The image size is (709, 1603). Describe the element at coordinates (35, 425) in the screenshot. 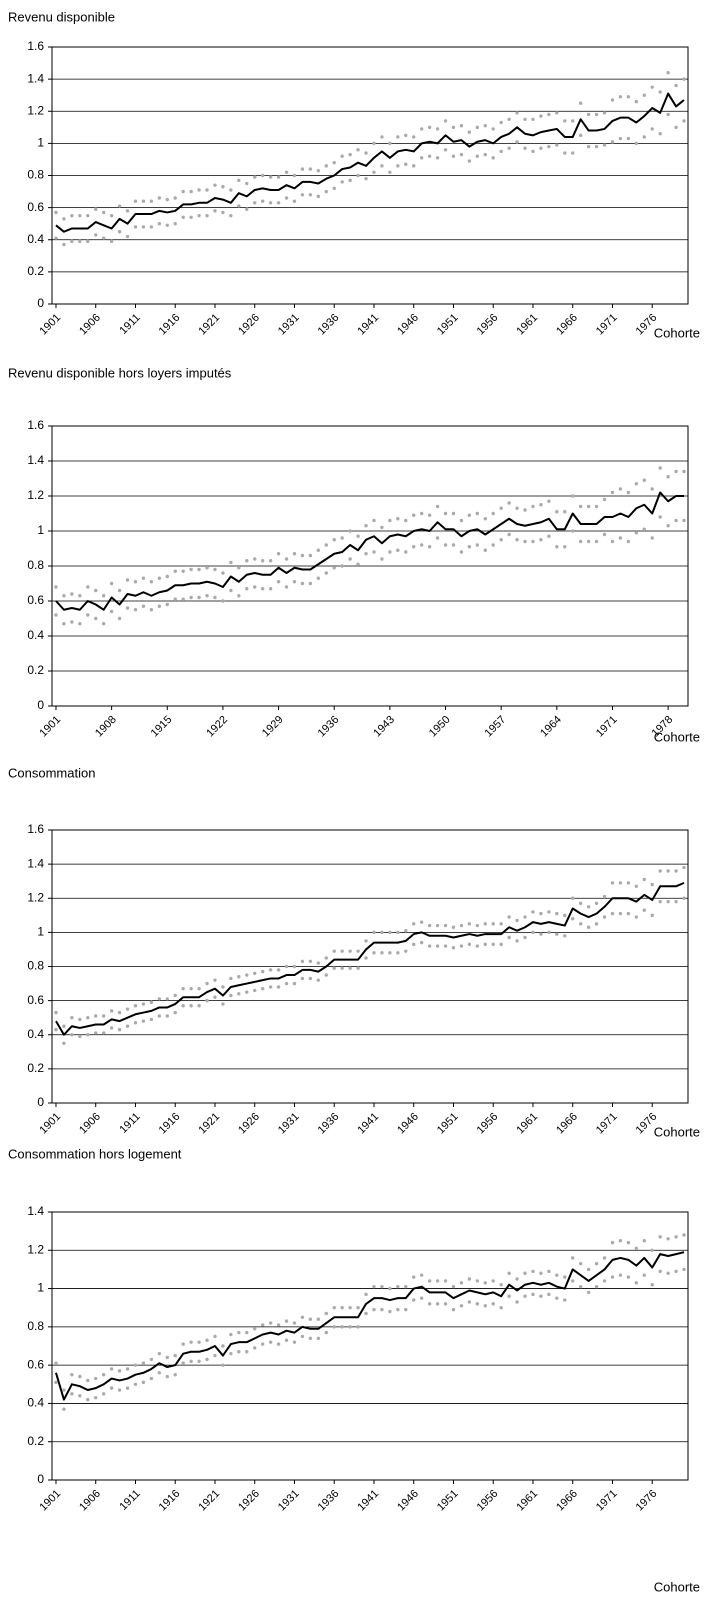

I see `y-tick-label: 1.6` at that location.